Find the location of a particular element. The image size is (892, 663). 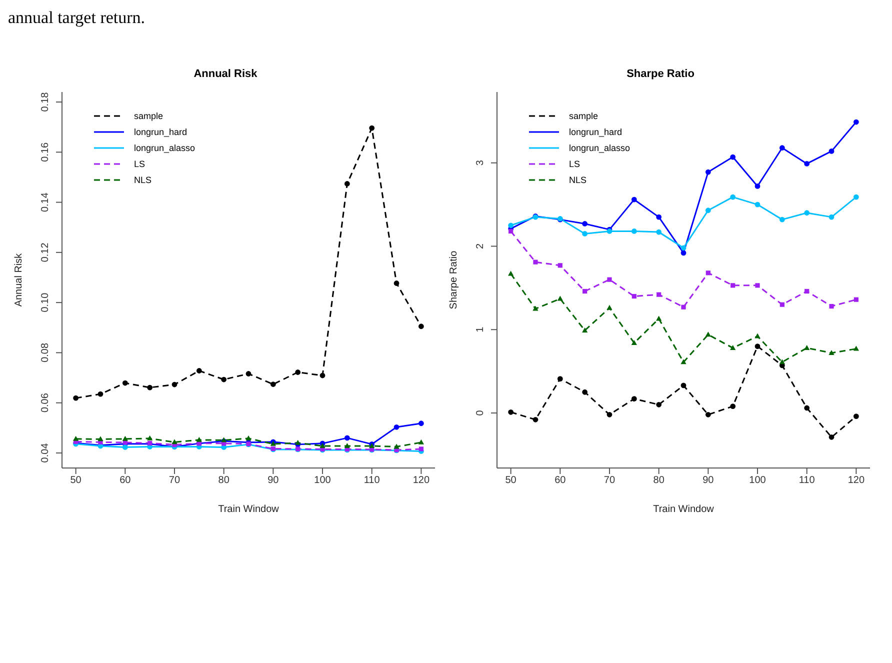

y-tick-label: 0.12 is located at coordinates (45, 252).